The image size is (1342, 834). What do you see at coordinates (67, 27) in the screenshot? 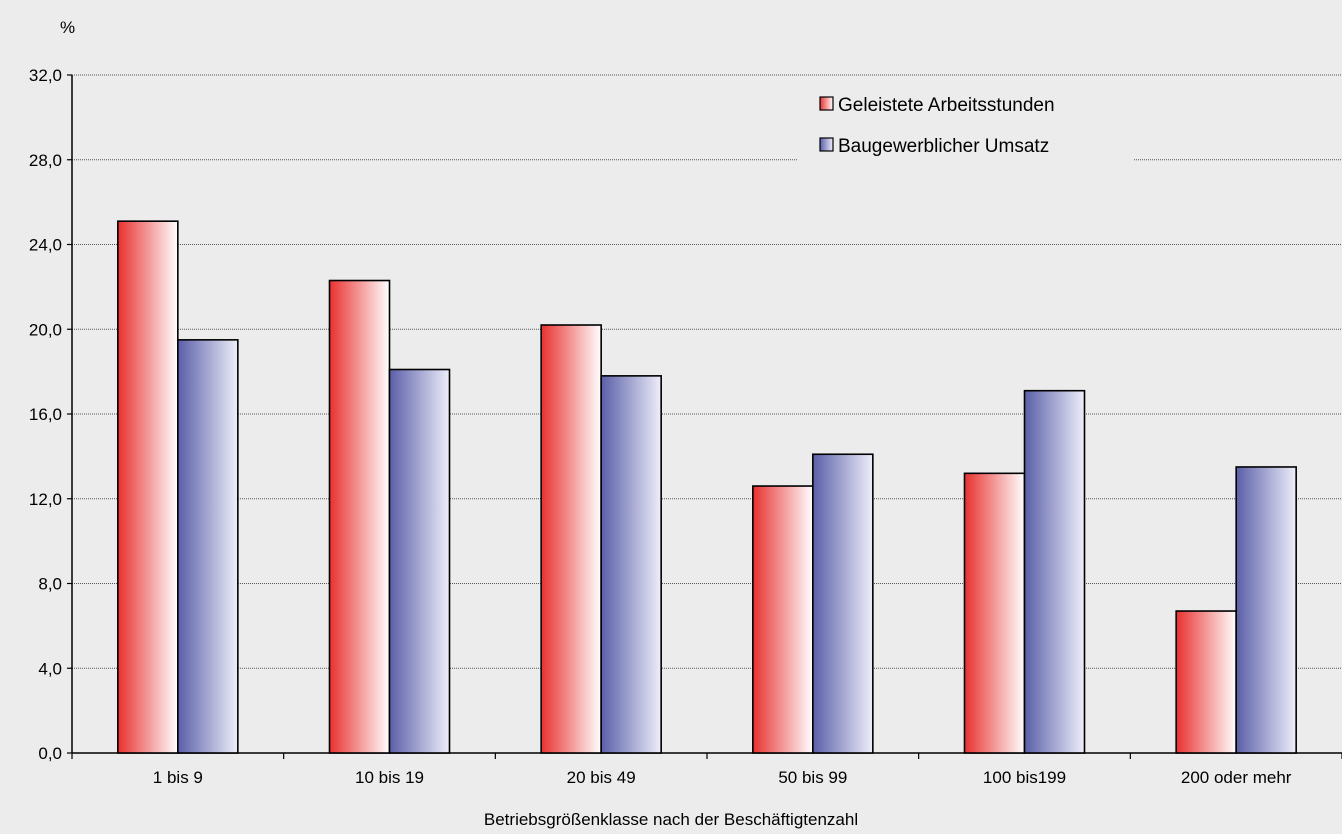
I see `y-axis-label: %` at bounding box center [67, 27].